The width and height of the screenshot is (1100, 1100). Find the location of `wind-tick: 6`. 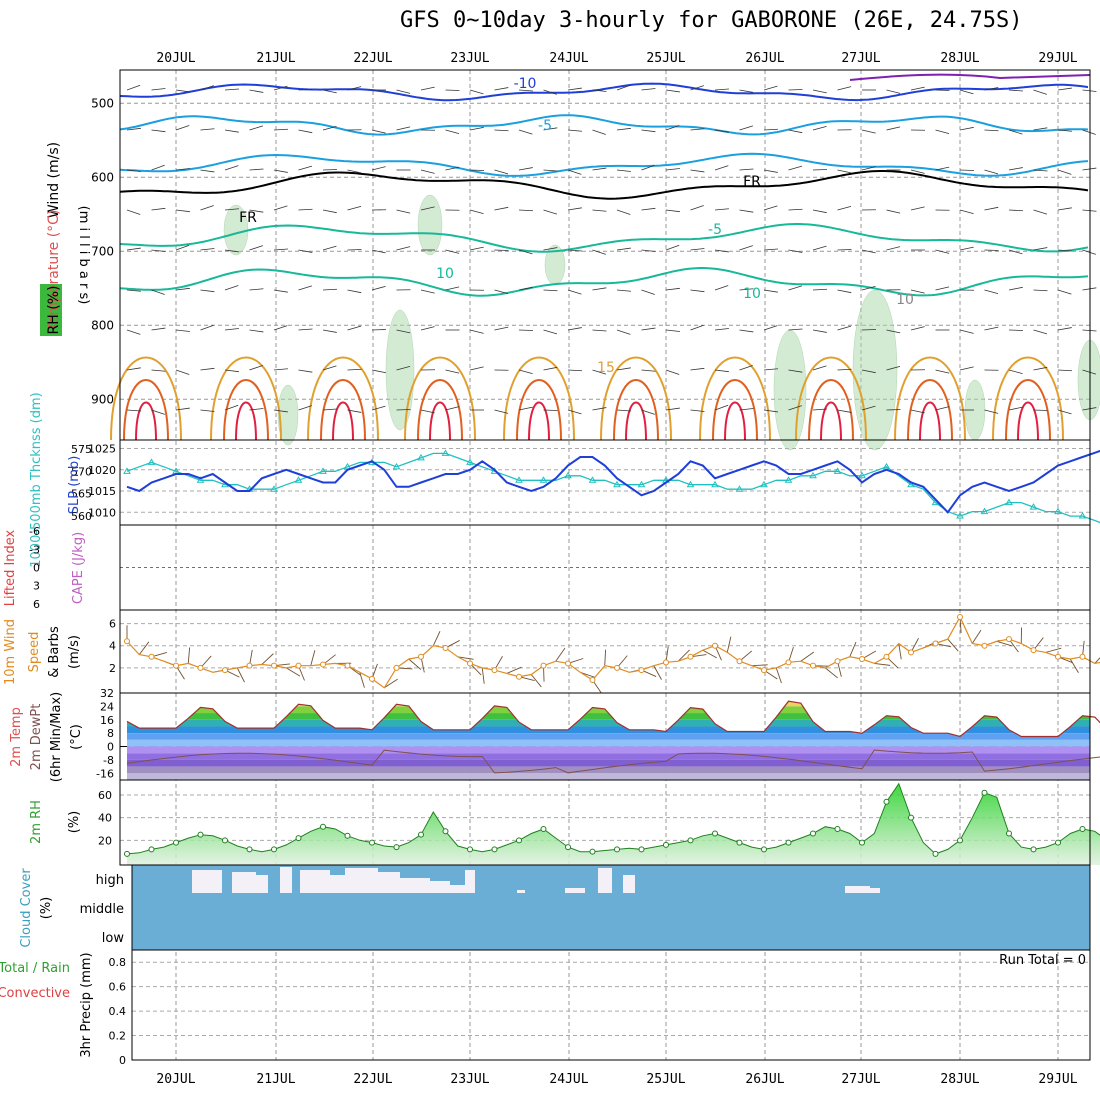

wind-tick: 6 is located at coordinates (112, 624).